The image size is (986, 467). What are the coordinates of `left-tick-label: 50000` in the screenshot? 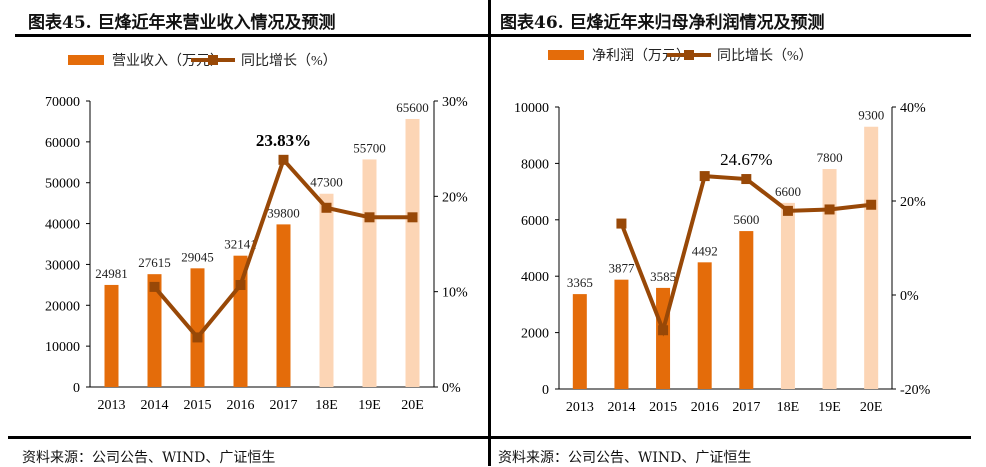 It's located at (62, 184).